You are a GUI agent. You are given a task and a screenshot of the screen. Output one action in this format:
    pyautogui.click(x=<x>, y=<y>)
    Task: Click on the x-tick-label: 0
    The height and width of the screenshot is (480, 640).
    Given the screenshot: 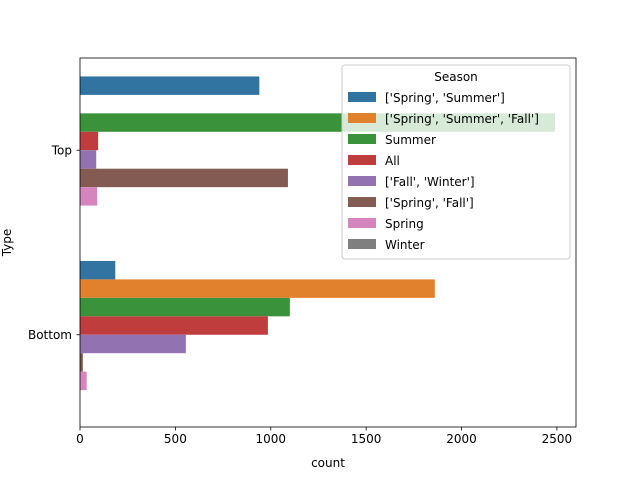 What is the action you would take?
    pyautogui.click(x=80, y=439)
    